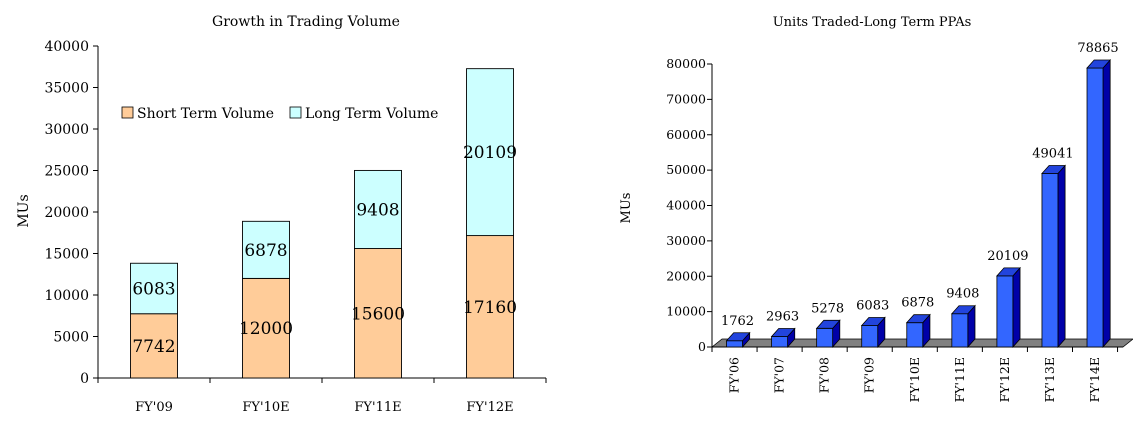 The image size is (1133, 421). Describe the element at coordinates (872, 22) in the screenshot. I see `chart2-title: Units Traded-Long Term PPAs` at that location.